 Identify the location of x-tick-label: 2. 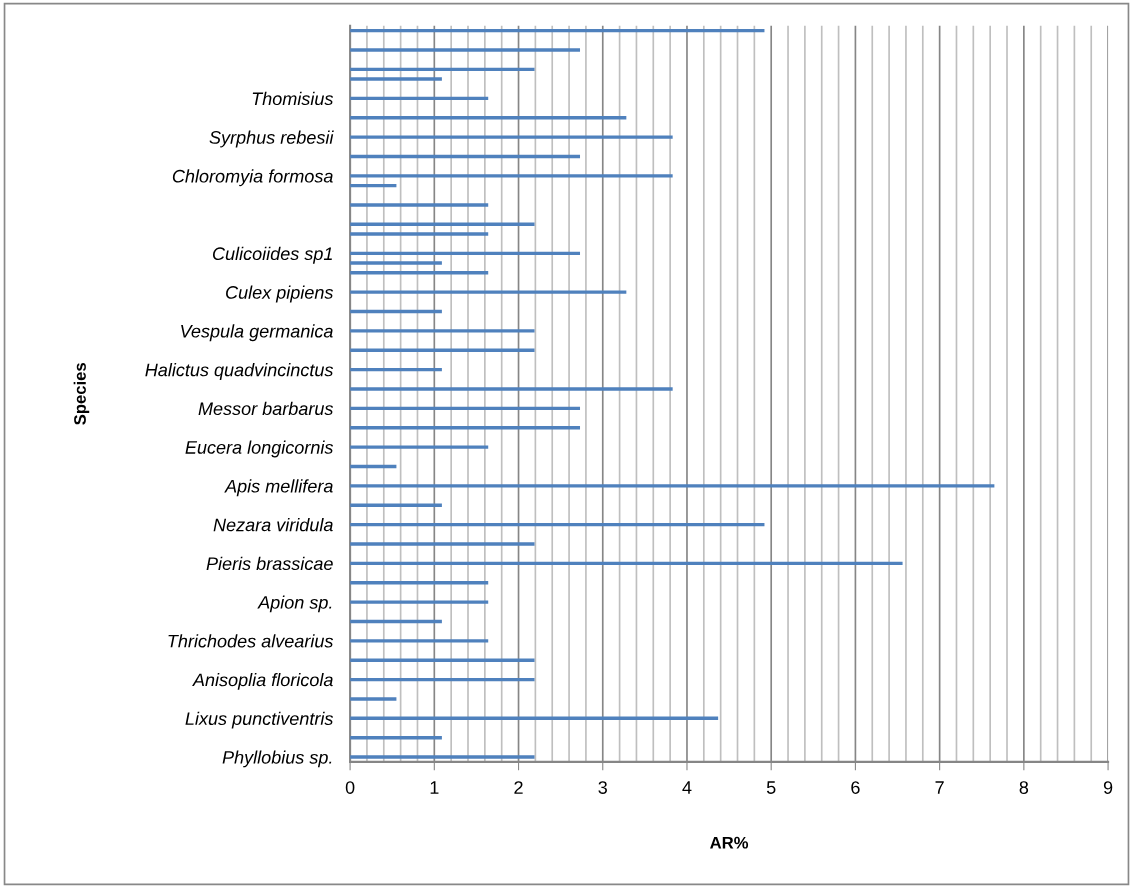
(518, 787).